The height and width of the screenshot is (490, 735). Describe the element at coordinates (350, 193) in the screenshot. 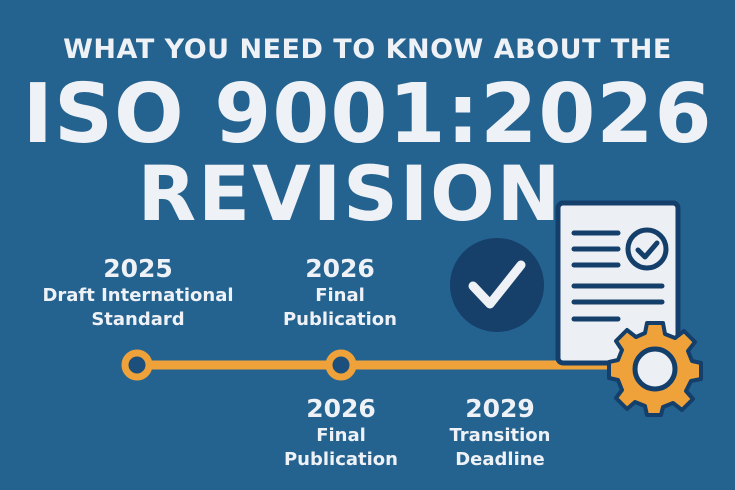

I see `title-line-3: REVISION` at that location.